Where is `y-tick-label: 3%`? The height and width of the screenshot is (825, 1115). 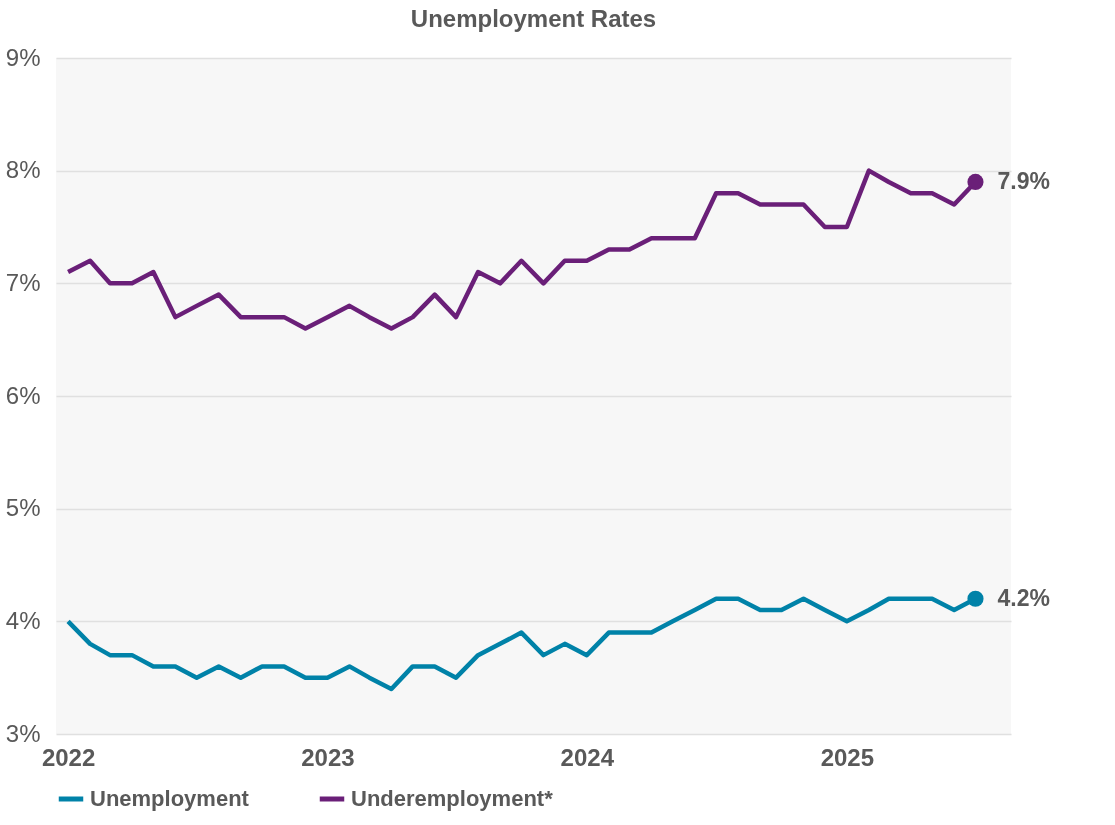 y-tick-label: 3% is located at coordinates (23, 733).